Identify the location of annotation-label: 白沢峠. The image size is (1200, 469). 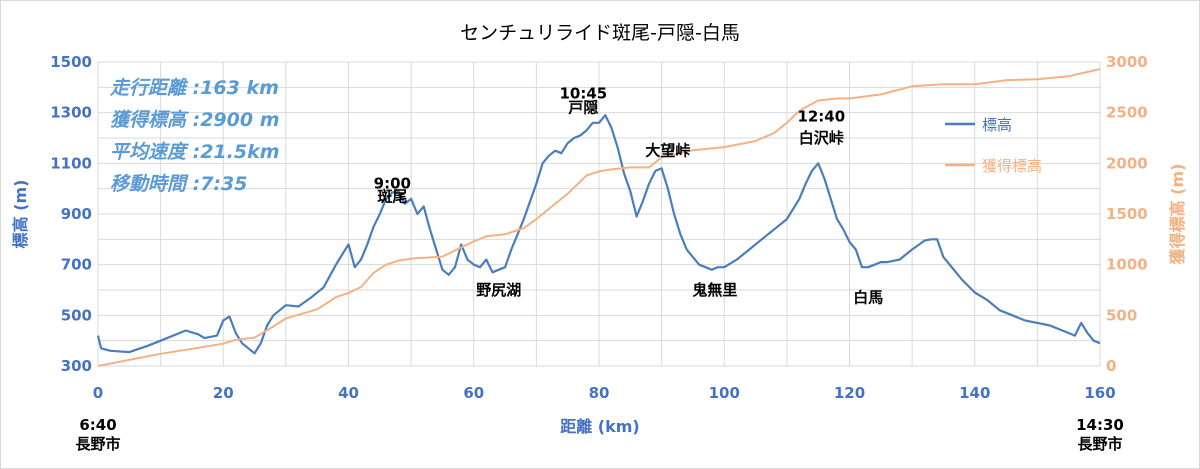
(821, 138).